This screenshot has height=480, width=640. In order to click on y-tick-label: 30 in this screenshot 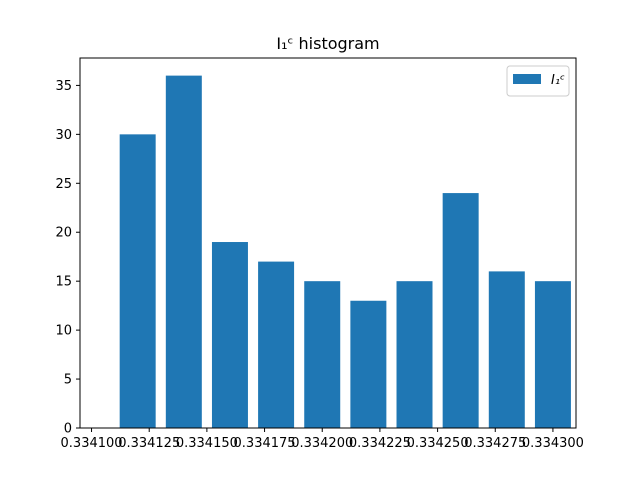, I will do `click(63, 135)`.